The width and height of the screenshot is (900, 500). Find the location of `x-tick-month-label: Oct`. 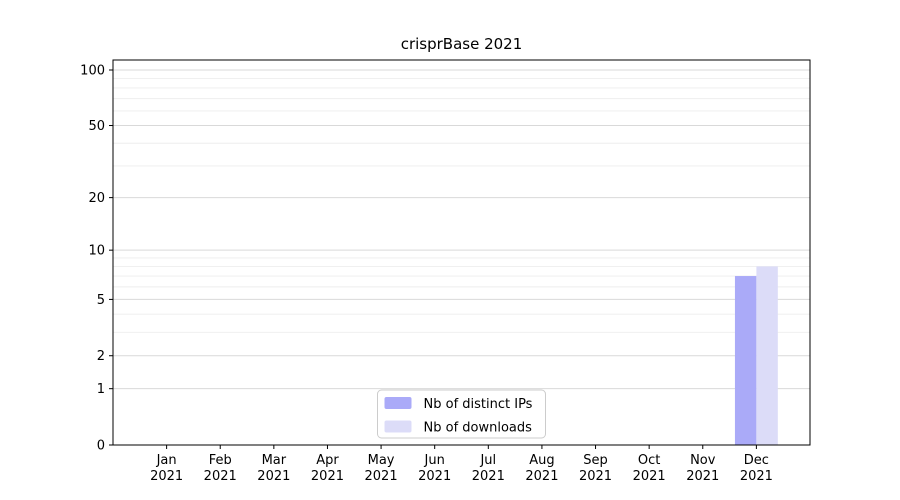

x-tick-month-label: Oct is located at coordinates (649, 460).